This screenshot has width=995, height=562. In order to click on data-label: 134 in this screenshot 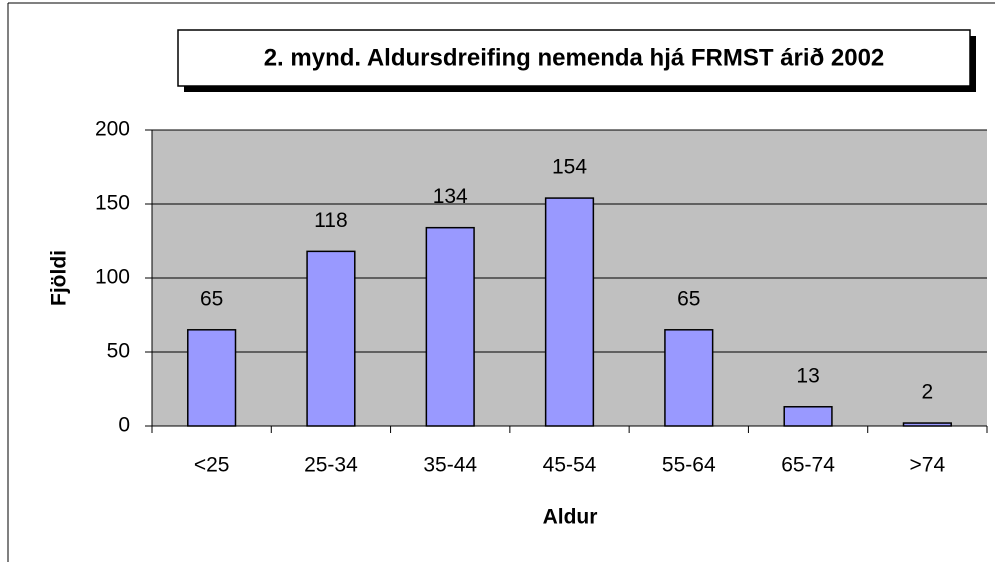, I will do `click(450, 196)`.